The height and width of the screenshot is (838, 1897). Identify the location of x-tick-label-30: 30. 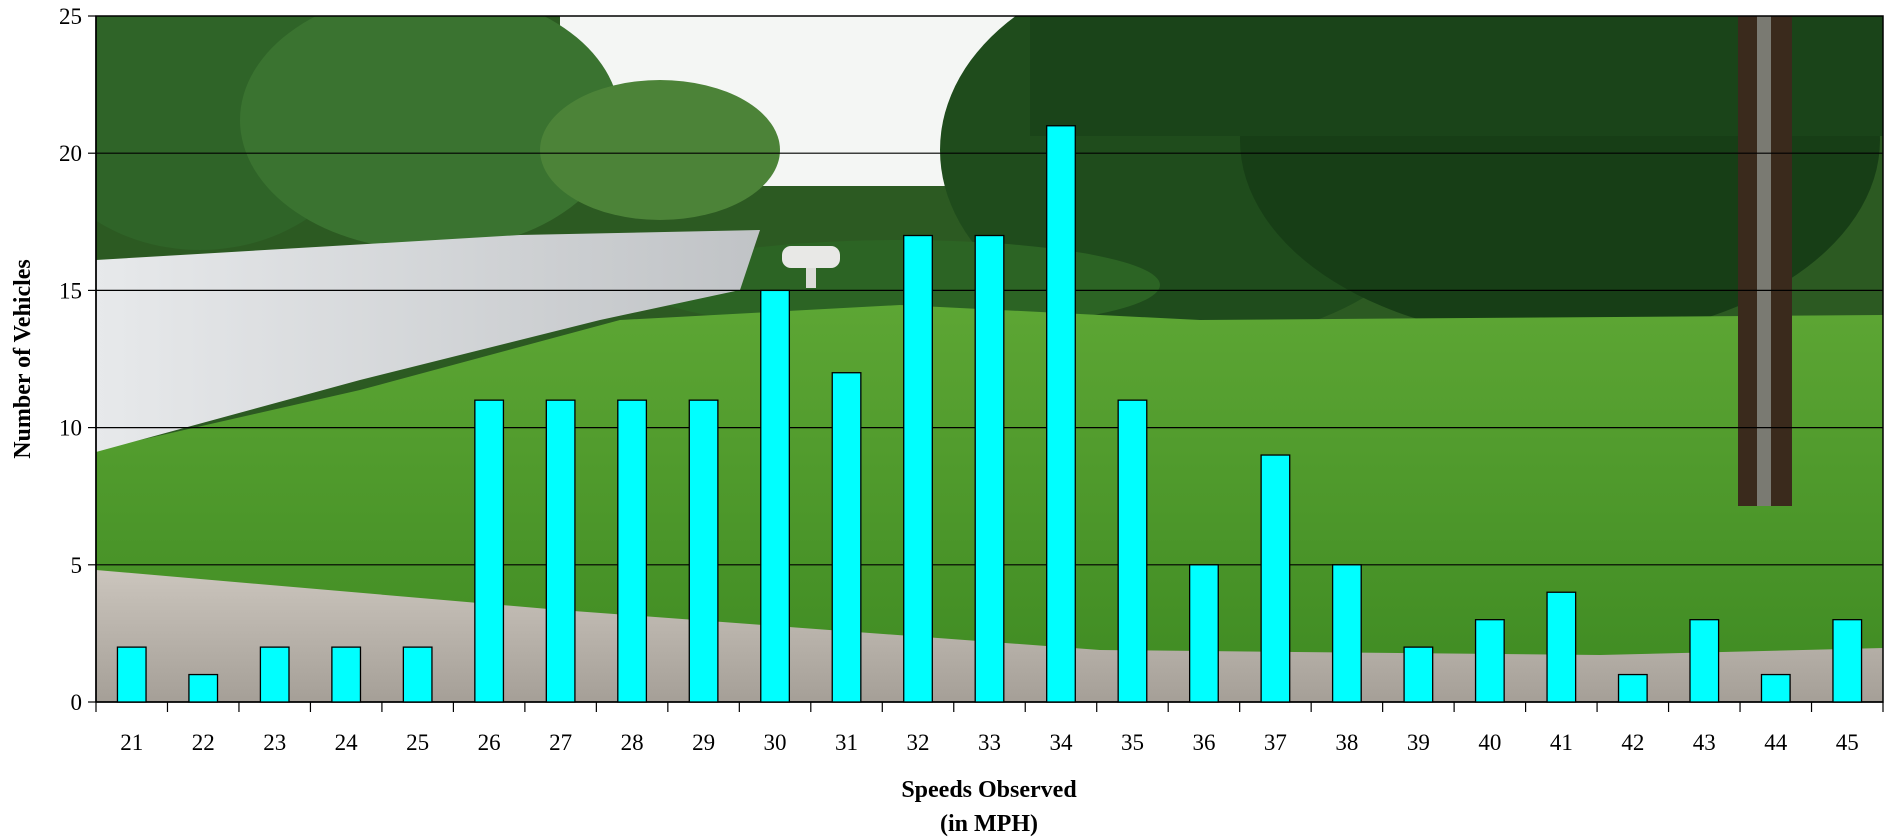
(775, 742).